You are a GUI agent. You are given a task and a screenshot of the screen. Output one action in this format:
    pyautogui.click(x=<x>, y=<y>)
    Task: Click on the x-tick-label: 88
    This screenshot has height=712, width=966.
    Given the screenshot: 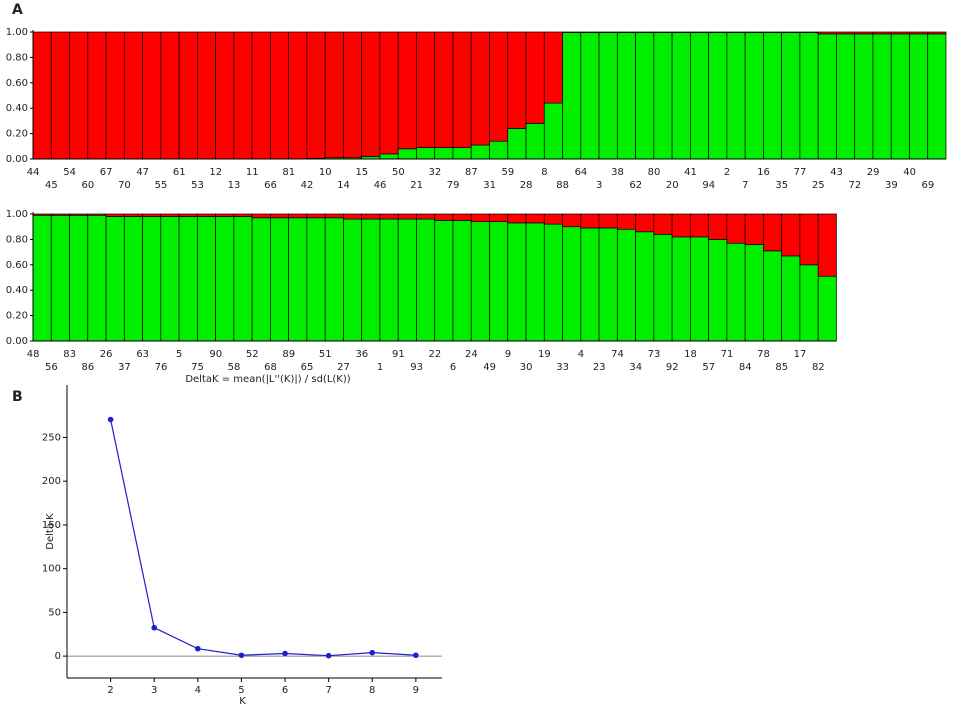 What is the action you would take?
    pyautogui.click(x=562, y=185)
    